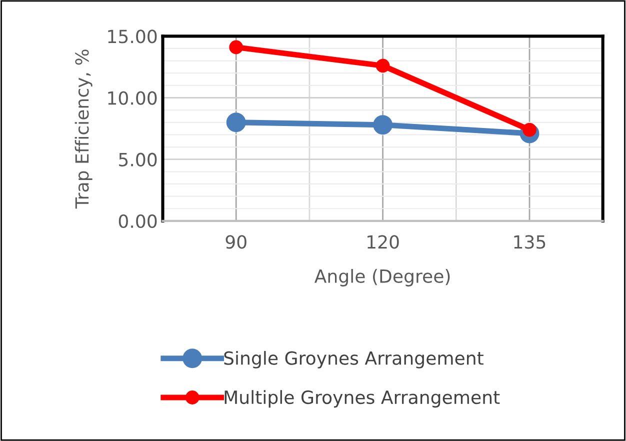  Describe the element at coordinates (83, 129) in the screenshot. I see `y-axis-title: Trap Efficiency, %` at that location.